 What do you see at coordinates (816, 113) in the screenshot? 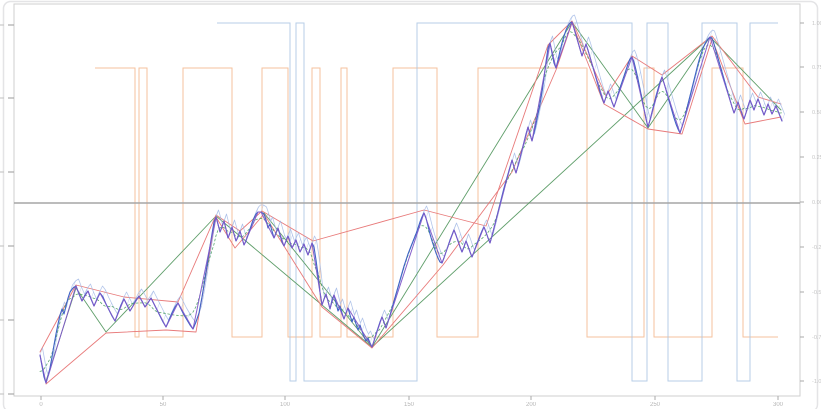
I see `y-right-tick-label: 0.50` at bounding box center [816, 113].